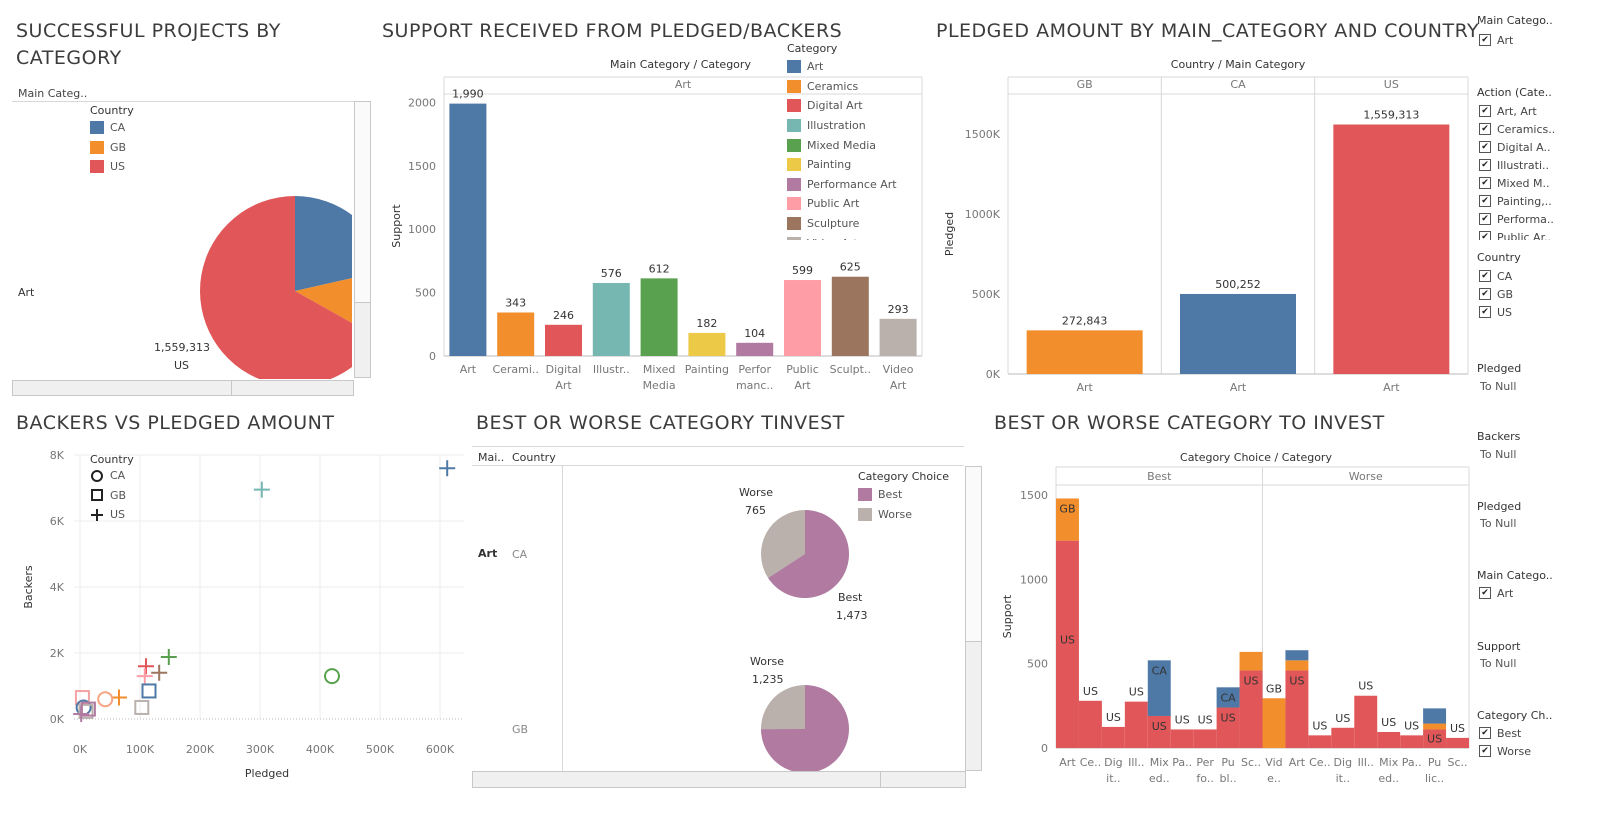 The width and height of the screenshot is (1599, 815). Describe the element at coordinates (1273, 770) in the screenshot. I see `x-tick-label: Vid e..` at that location.